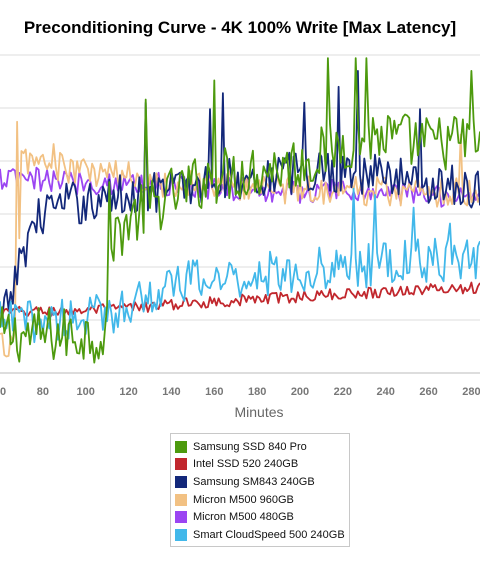 Image resolution: width=480 pixels, height=572 pixels. I want to click on legend-item: Samsung SM843 240GB, so click(262, 482).